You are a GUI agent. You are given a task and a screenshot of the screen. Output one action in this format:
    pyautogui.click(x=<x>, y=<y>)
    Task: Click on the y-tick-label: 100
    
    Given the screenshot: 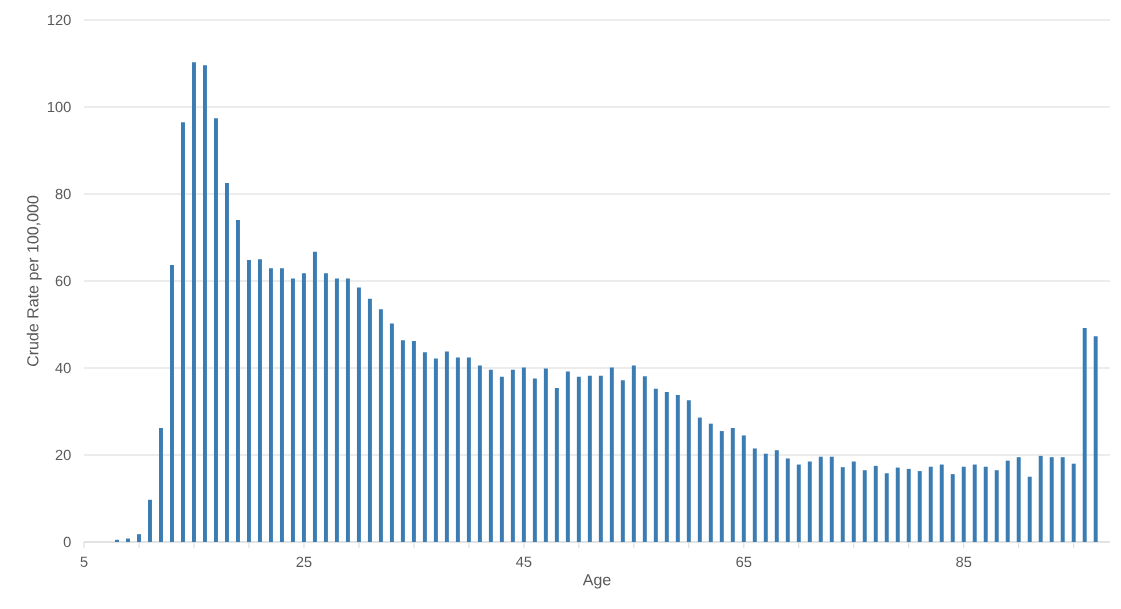 What is the action you would take?
    pyautogui.click(x=59, y=107)
    